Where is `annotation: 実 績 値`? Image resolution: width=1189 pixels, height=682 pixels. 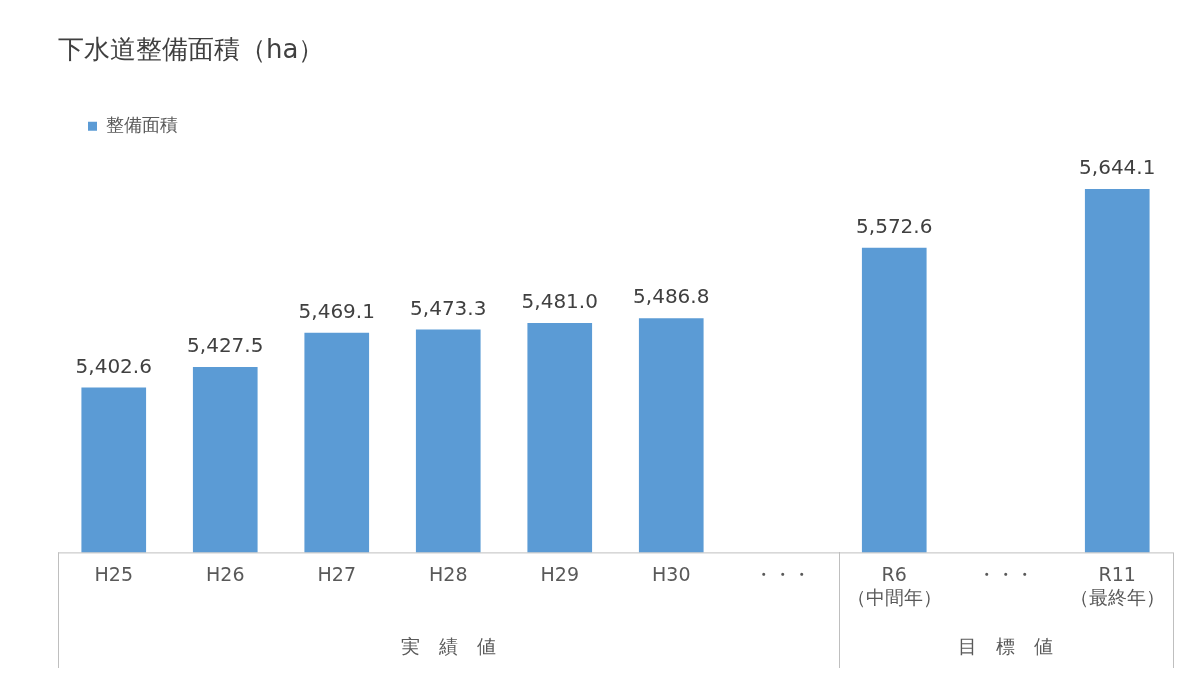
annotation: 実 績 値 is located at coordinates (448, 645).